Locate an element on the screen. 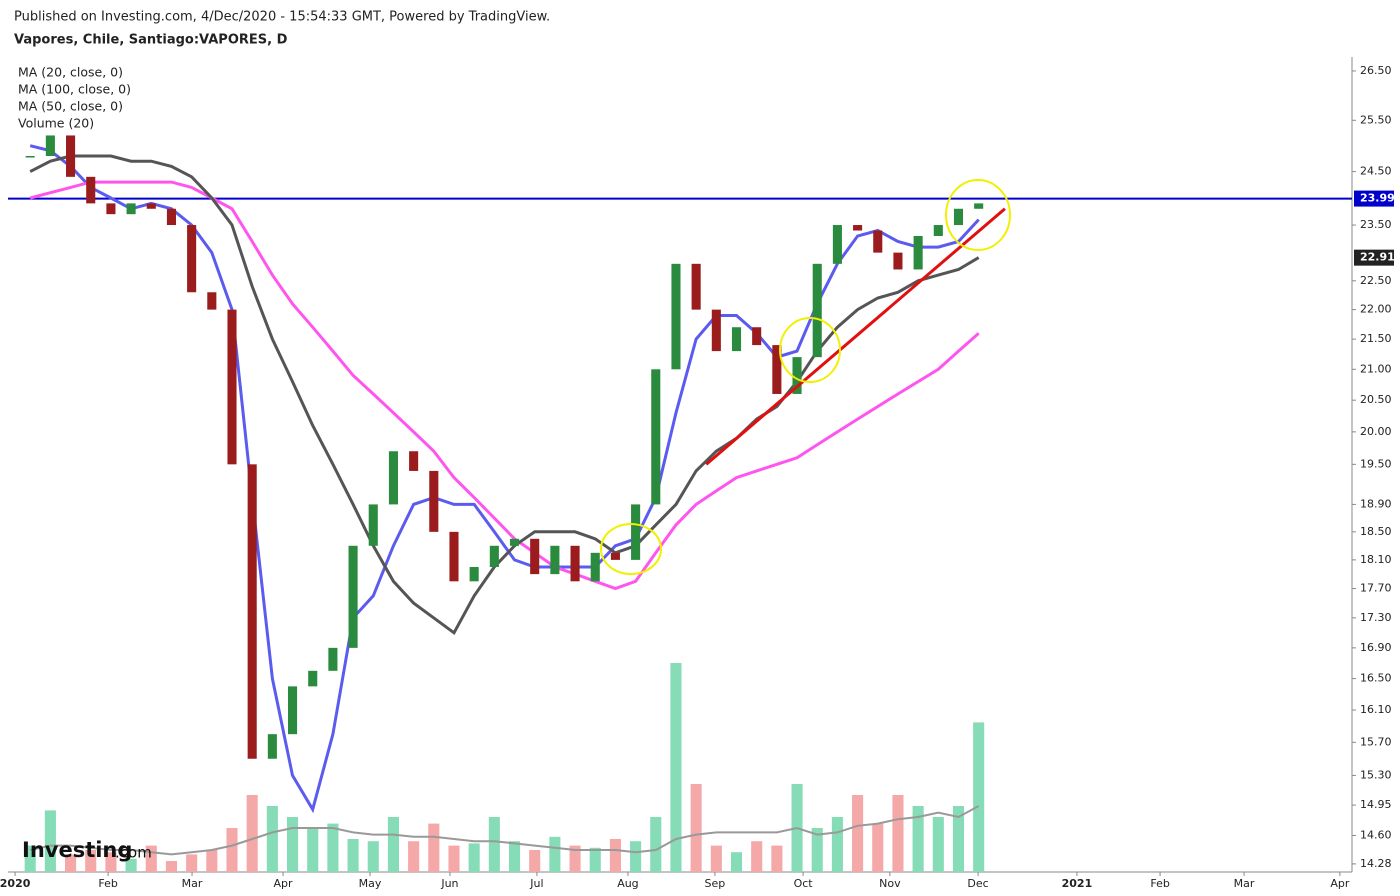 The height and width of the screenshot is (896, 1400). y-tick-label: 16.90 is located at coordinates (1376, 647).